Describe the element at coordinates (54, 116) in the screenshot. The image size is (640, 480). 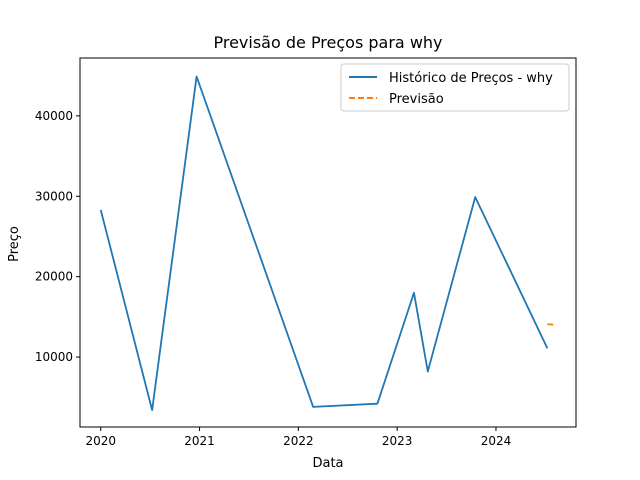
I see `y-tick-label: 40000` at that location.